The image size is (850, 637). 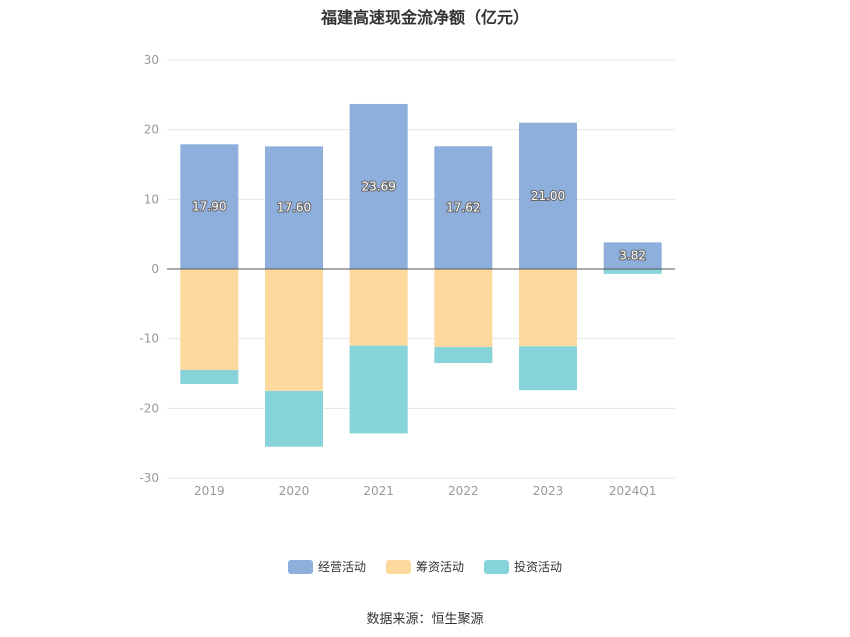 What do you see at coordinates (424, 17) in the screenshot?
I see `chart-title: 福建高速现金流净额（亿元）` at bounding box center [424, 17].